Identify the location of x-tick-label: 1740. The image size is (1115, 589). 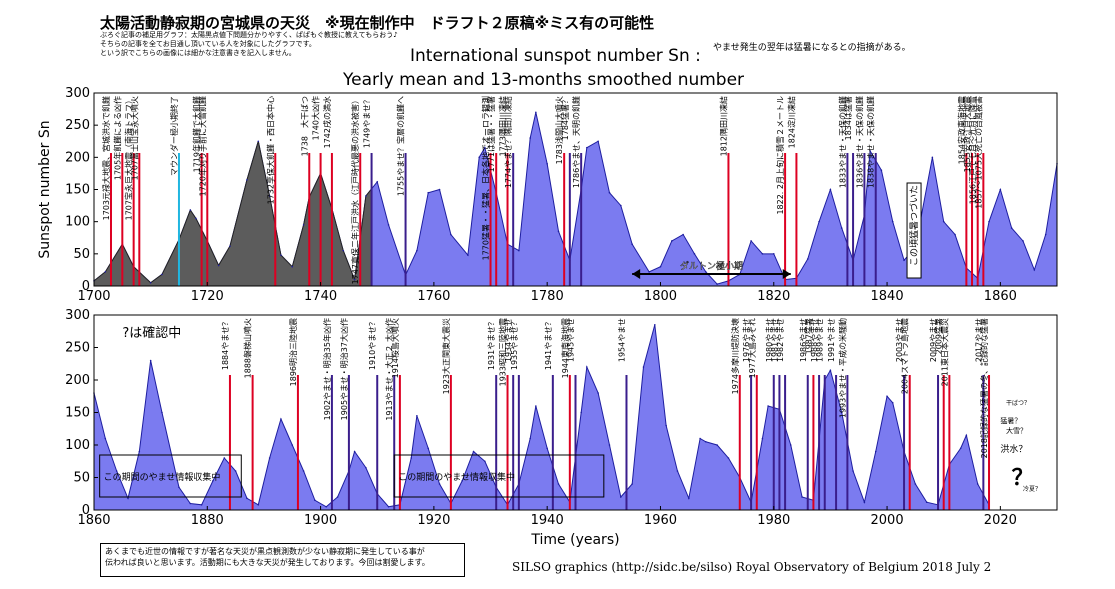
(320, 296).